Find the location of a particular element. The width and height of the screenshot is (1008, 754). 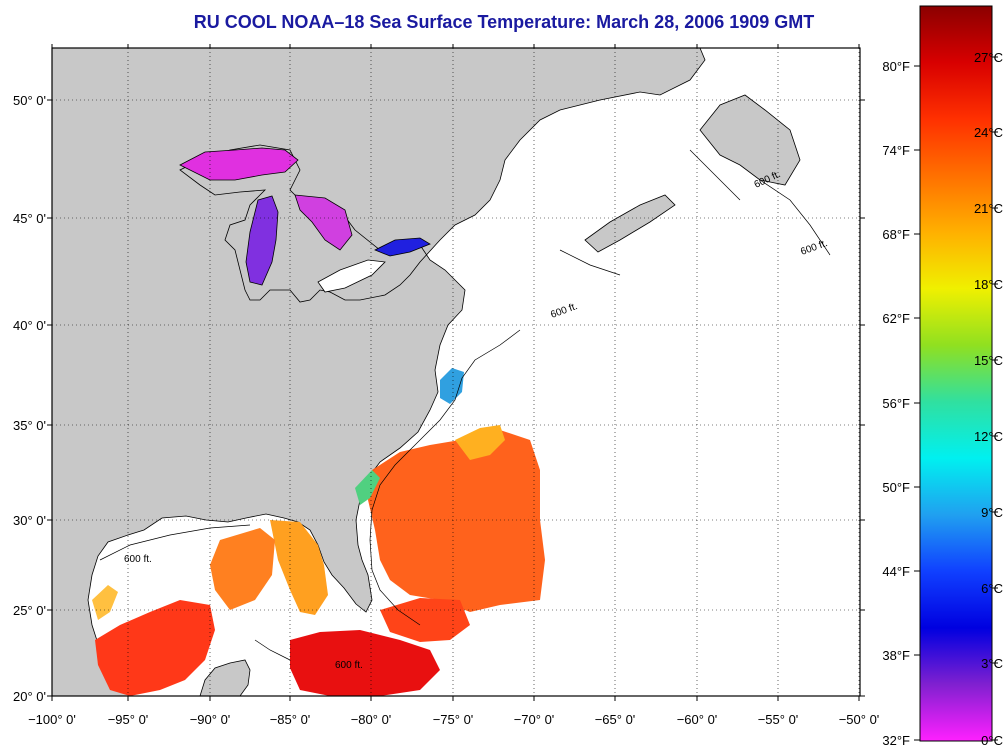

lon-tick-label: −100° 0' is located at coordinates (52, 719).